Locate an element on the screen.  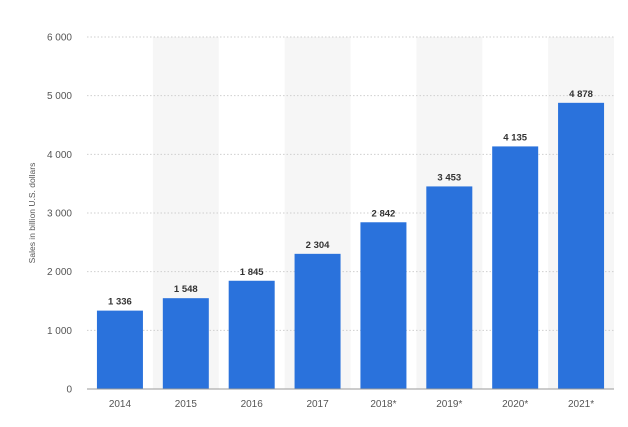
y-tick-label: 1 000 is located at coordinates (59, 331).